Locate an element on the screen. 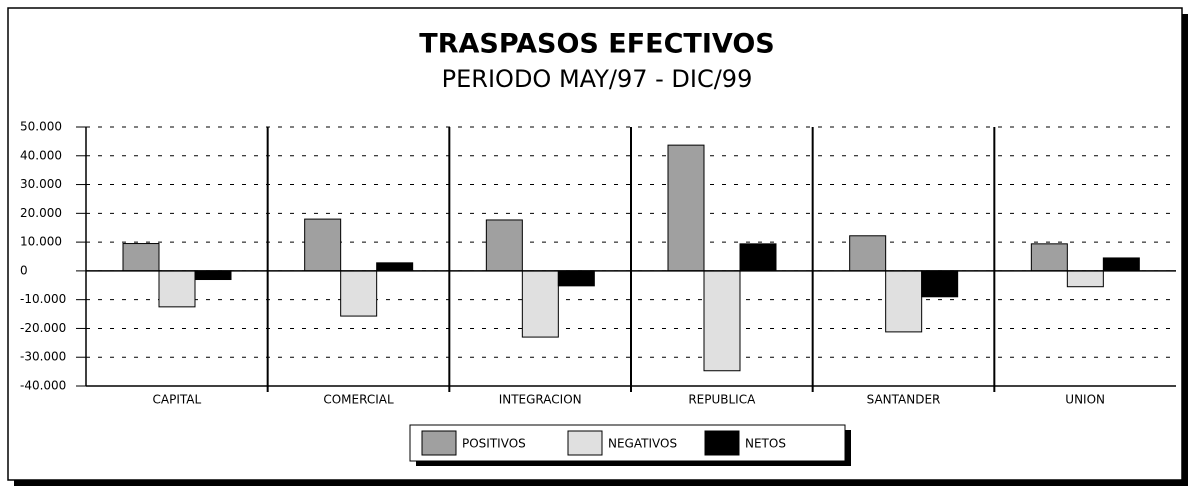 This screenshot has height=492, width=1193. chart-title: TRASPASOS EFECTIVOS is located at coordinates (596, 44).